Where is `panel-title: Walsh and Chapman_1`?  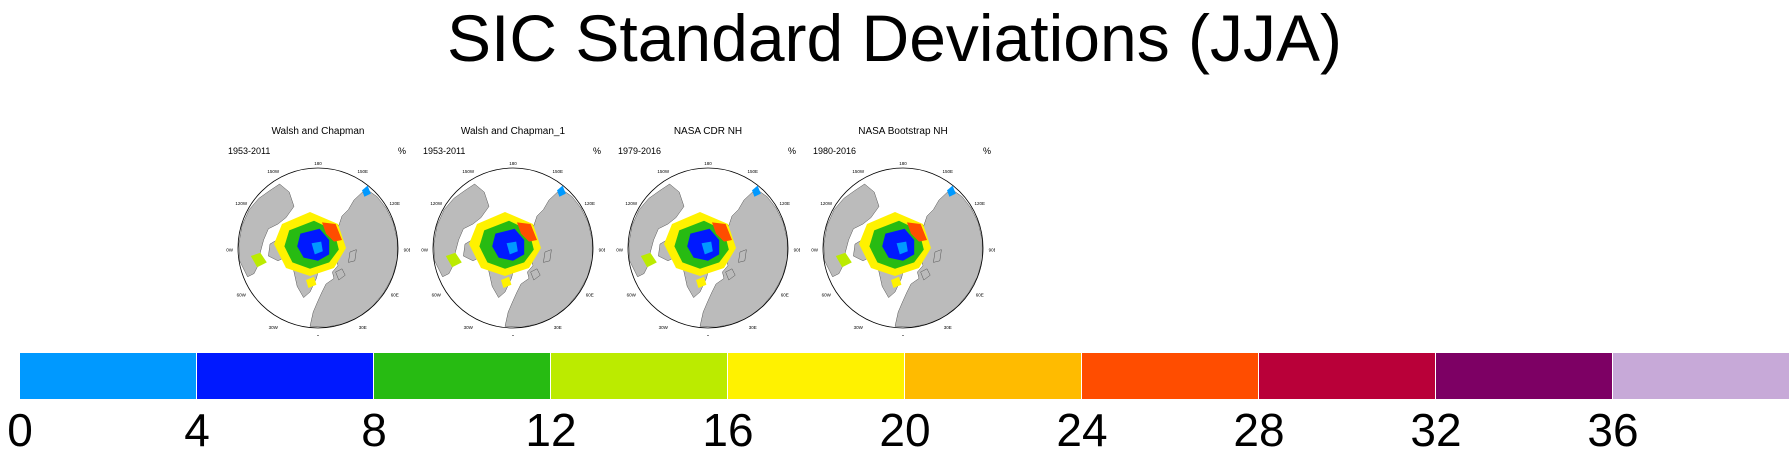 panel-title: Walsh and Chapman_1 is located at coordinates (513, 131).